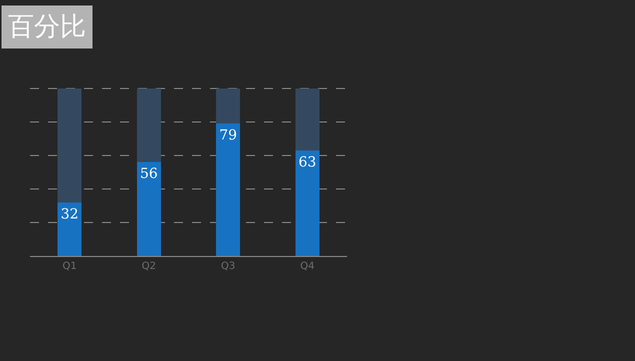 This screenshot has height=361, width=635. Describe the element at coordinates (149, 174) in the screenshot. I see `data-label: 56` at that location.